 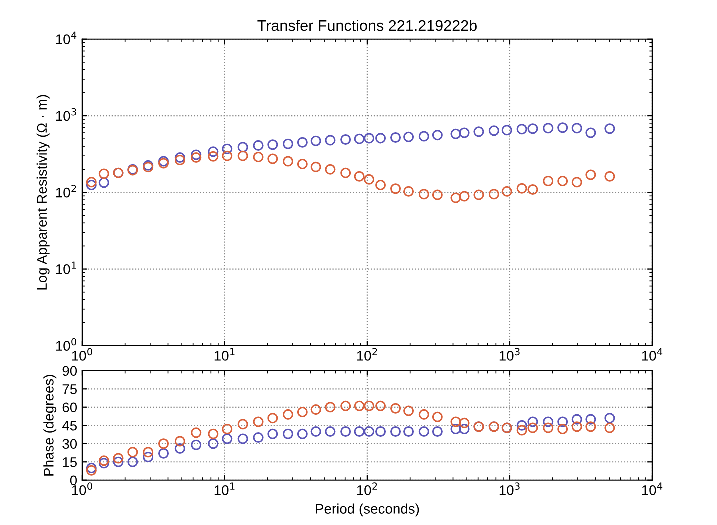 What do you see at coordinates (66, 38) in the screenshot?
I see `y-tick-label: 10$^{4}$` at bounding box center [66, 38].